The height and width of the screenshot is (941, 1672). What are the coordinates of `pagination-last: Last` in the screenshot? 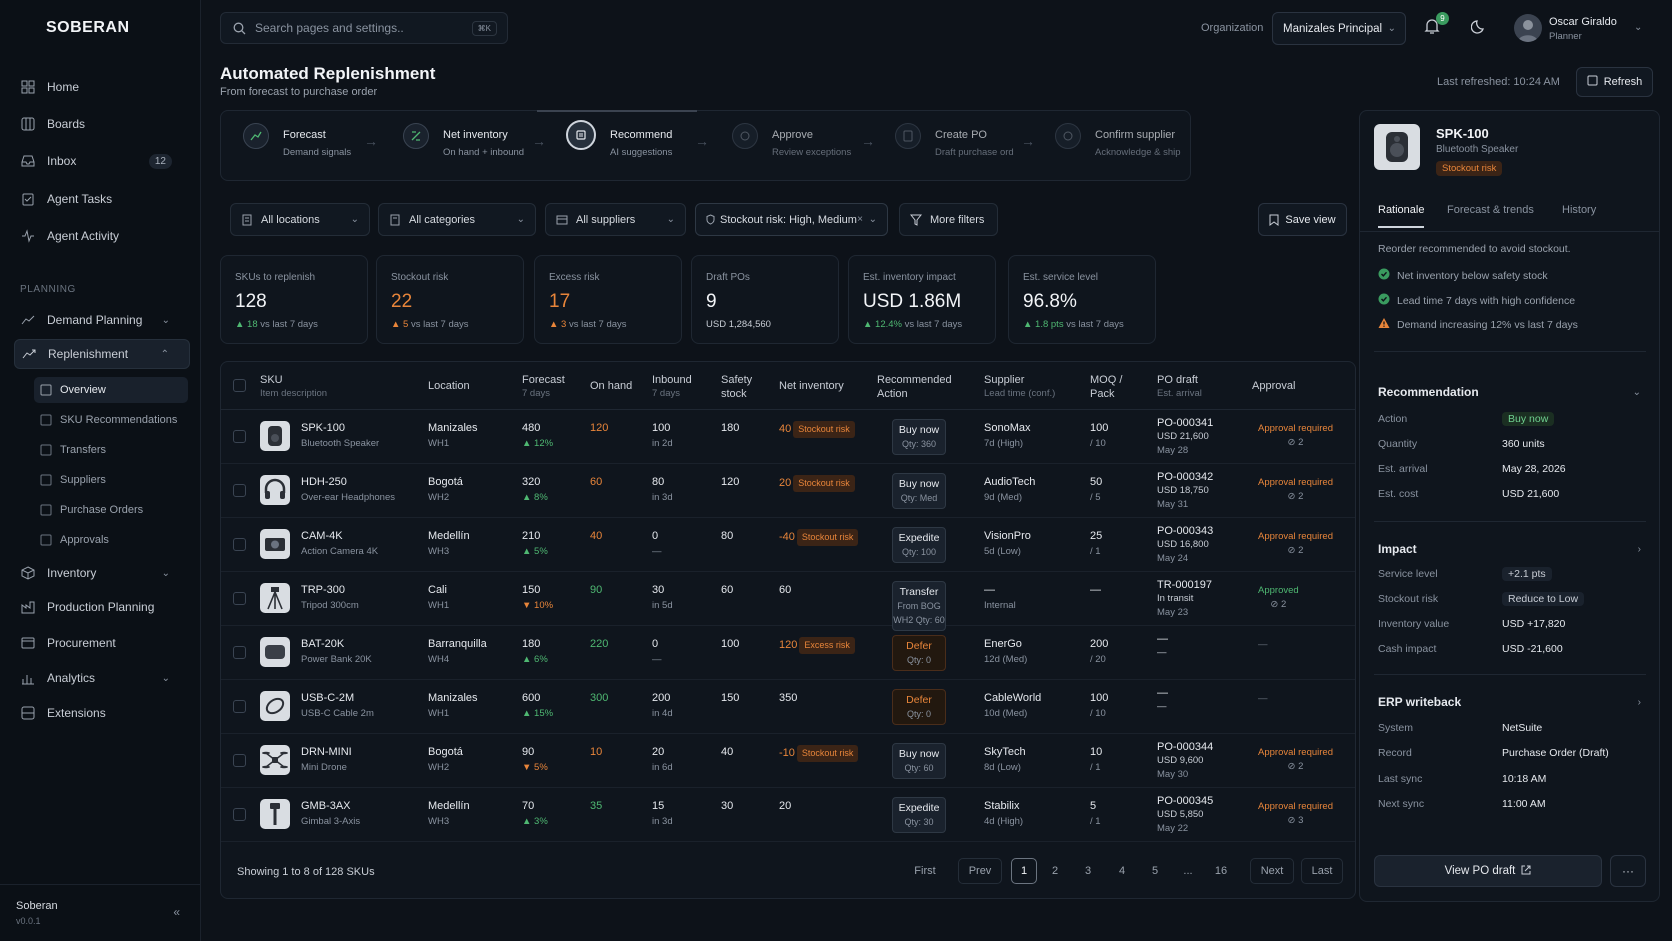 It's located at (1322, 871).